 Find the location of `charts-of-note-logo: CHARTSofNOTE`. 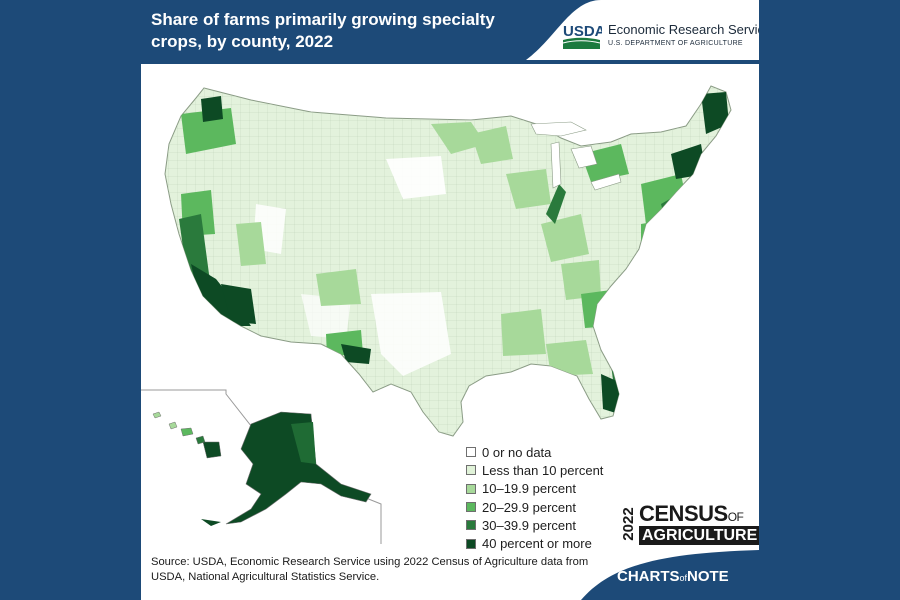

charts-of-note-logo: CHARTSofNOTE is located at coordinates (673, 576).